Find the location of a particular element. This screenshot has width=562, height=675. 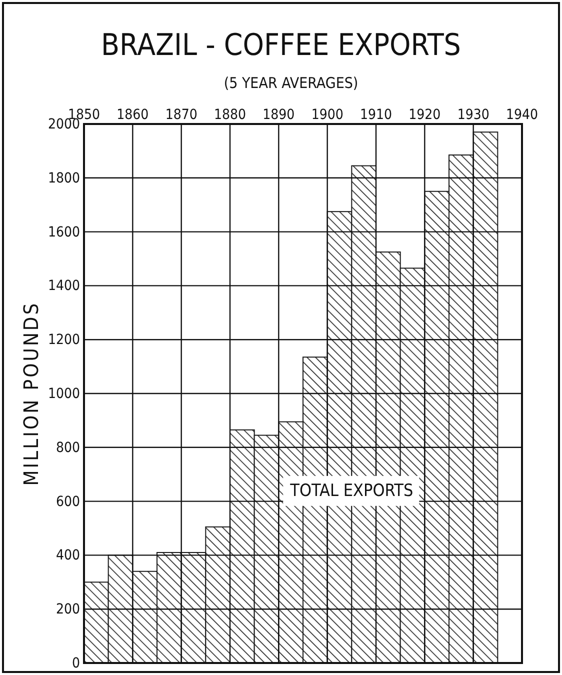

x-tick-label: 1890 is located at coordinates (278, 115).